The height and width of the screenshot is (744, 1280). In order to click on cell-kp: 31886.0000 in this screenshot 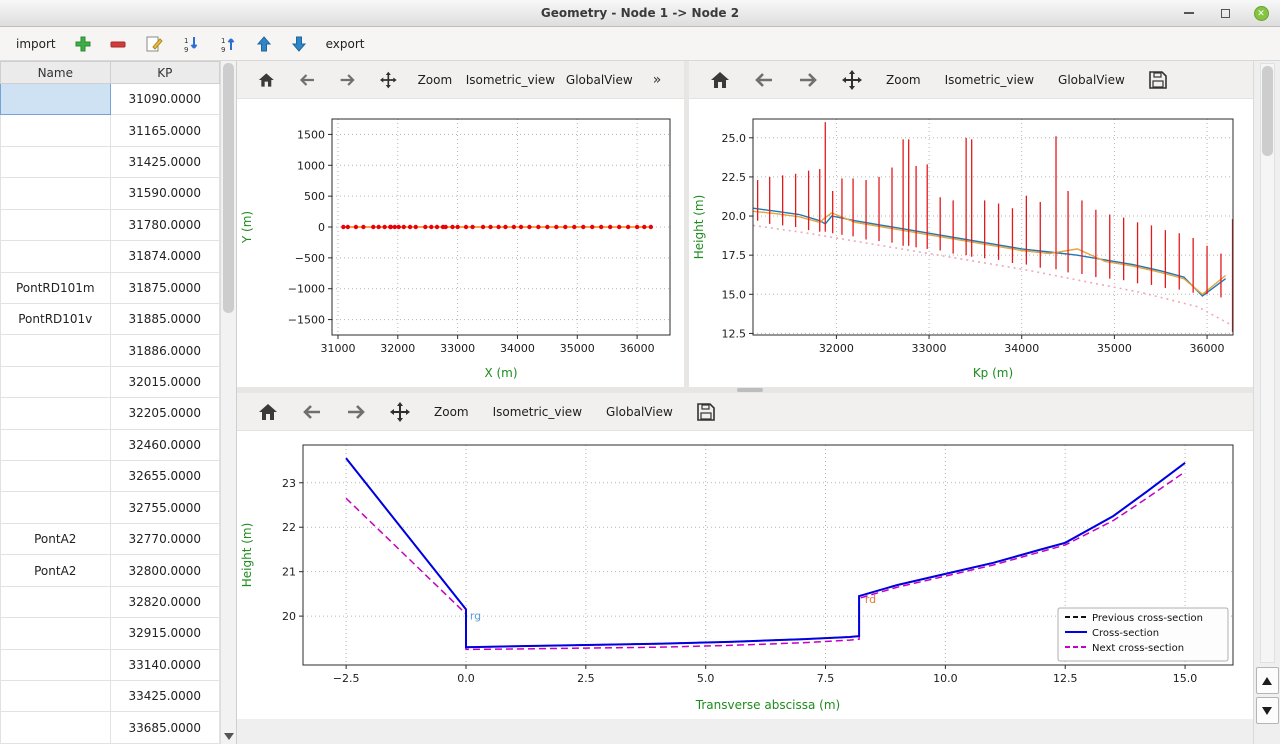, I will do `click(165, 350)`.